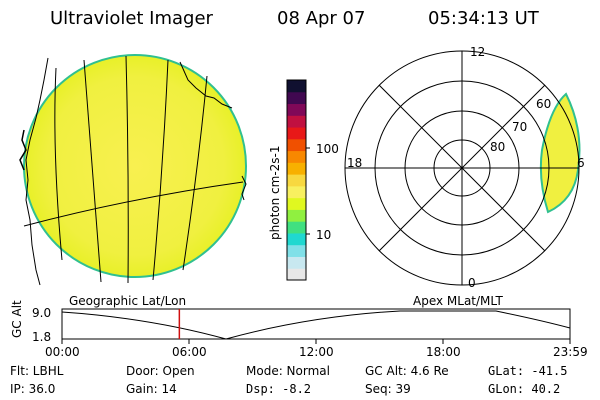 The width and height of the screenshot is (600, 400). What do you see at coordinates (42, 313) in the screenshot?
I see `altitude-y-top: 9.0` at bounding box center [42, 313].